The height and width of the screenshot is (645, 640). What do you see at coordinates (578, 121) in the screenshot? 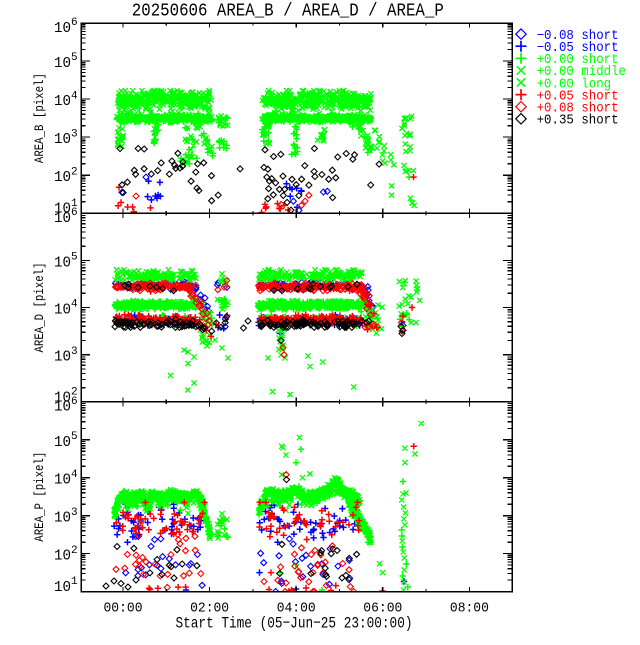
I see `svg-text: +0.35 short` at bounding box center [578, 121].